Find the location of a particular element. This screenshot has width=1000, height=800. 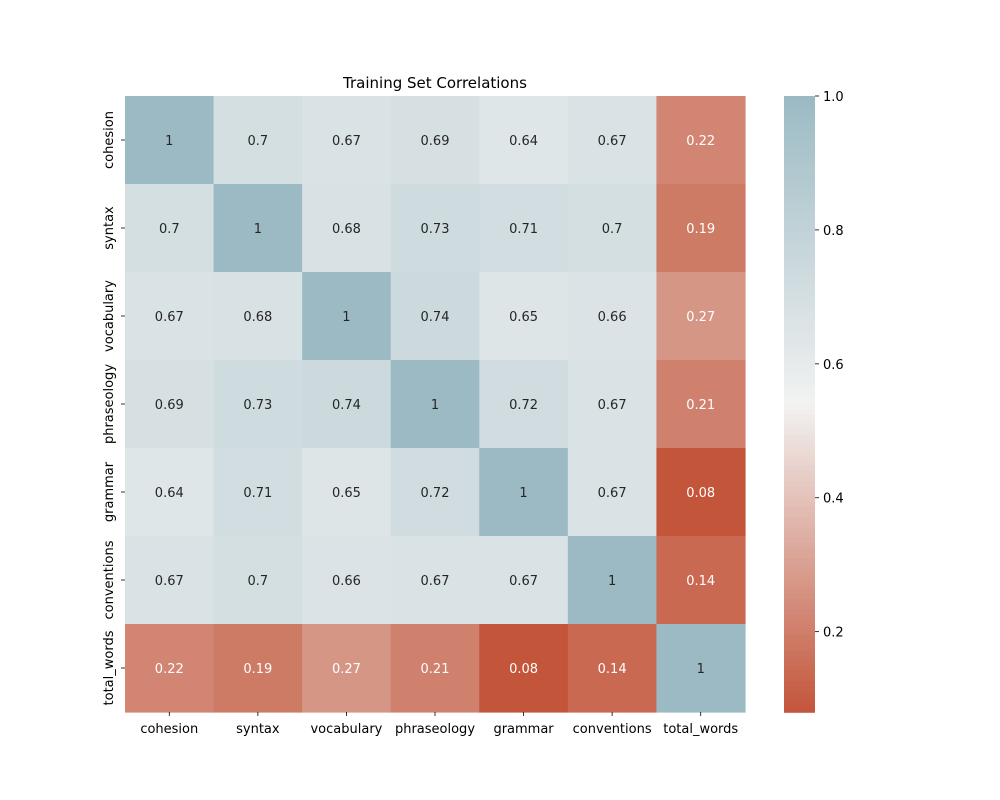

cell-value-label: 0.27 is located at coordinates (700, 317).